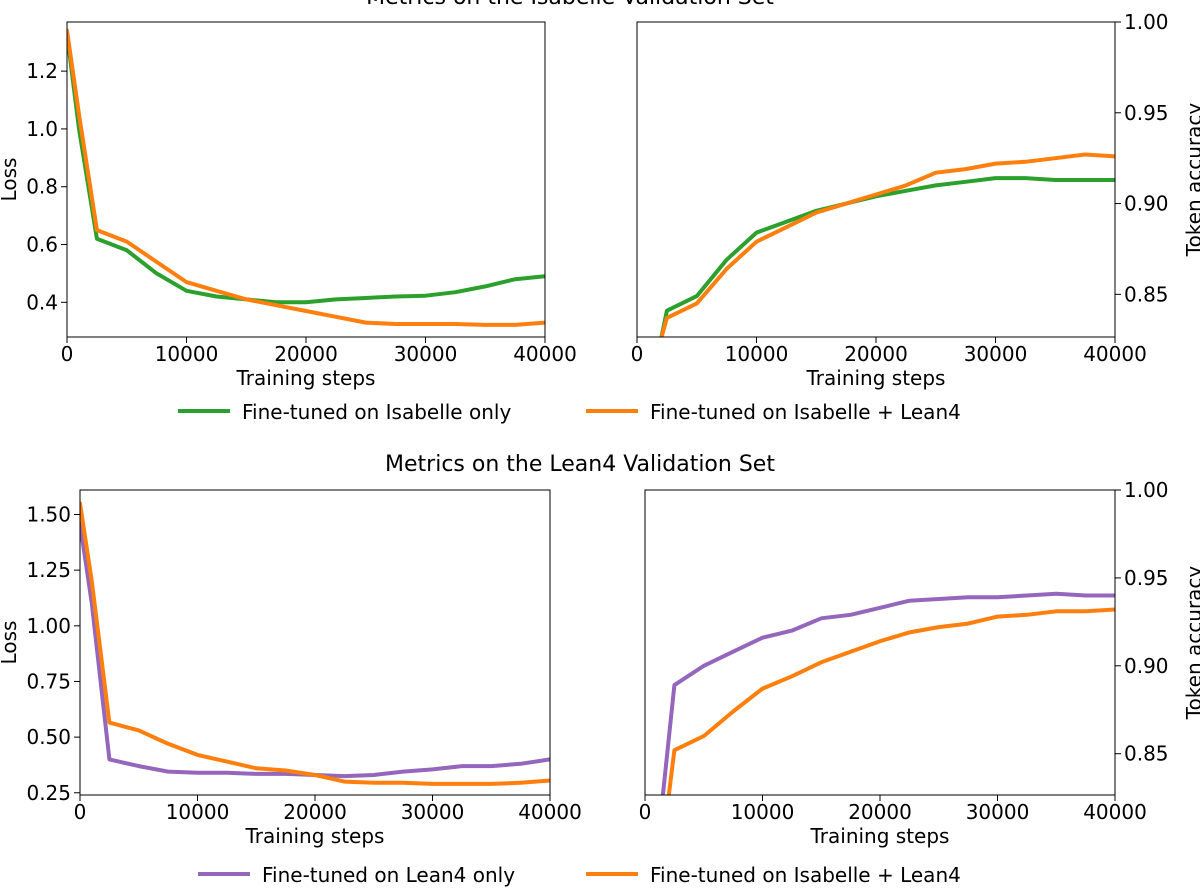  I want to click on lean4-loss-y-tick-label: 0.25, so click(48, 793).